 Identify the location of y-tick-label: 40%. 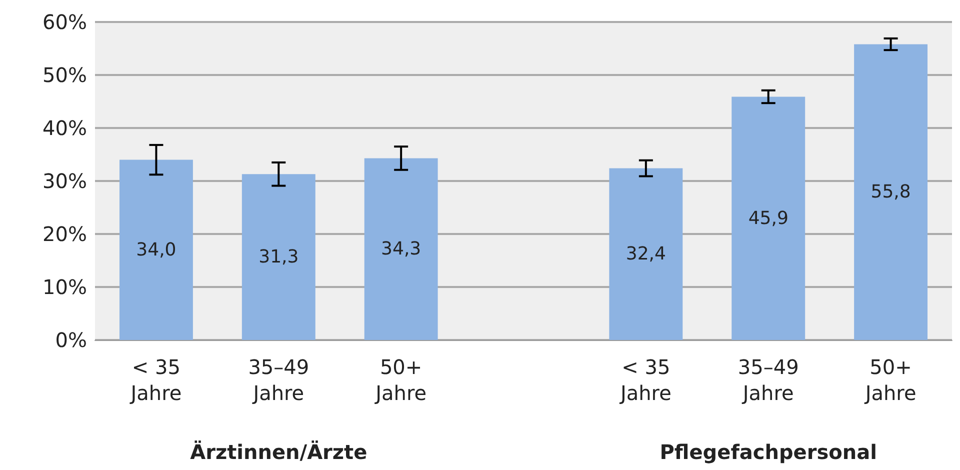
(64, 128).